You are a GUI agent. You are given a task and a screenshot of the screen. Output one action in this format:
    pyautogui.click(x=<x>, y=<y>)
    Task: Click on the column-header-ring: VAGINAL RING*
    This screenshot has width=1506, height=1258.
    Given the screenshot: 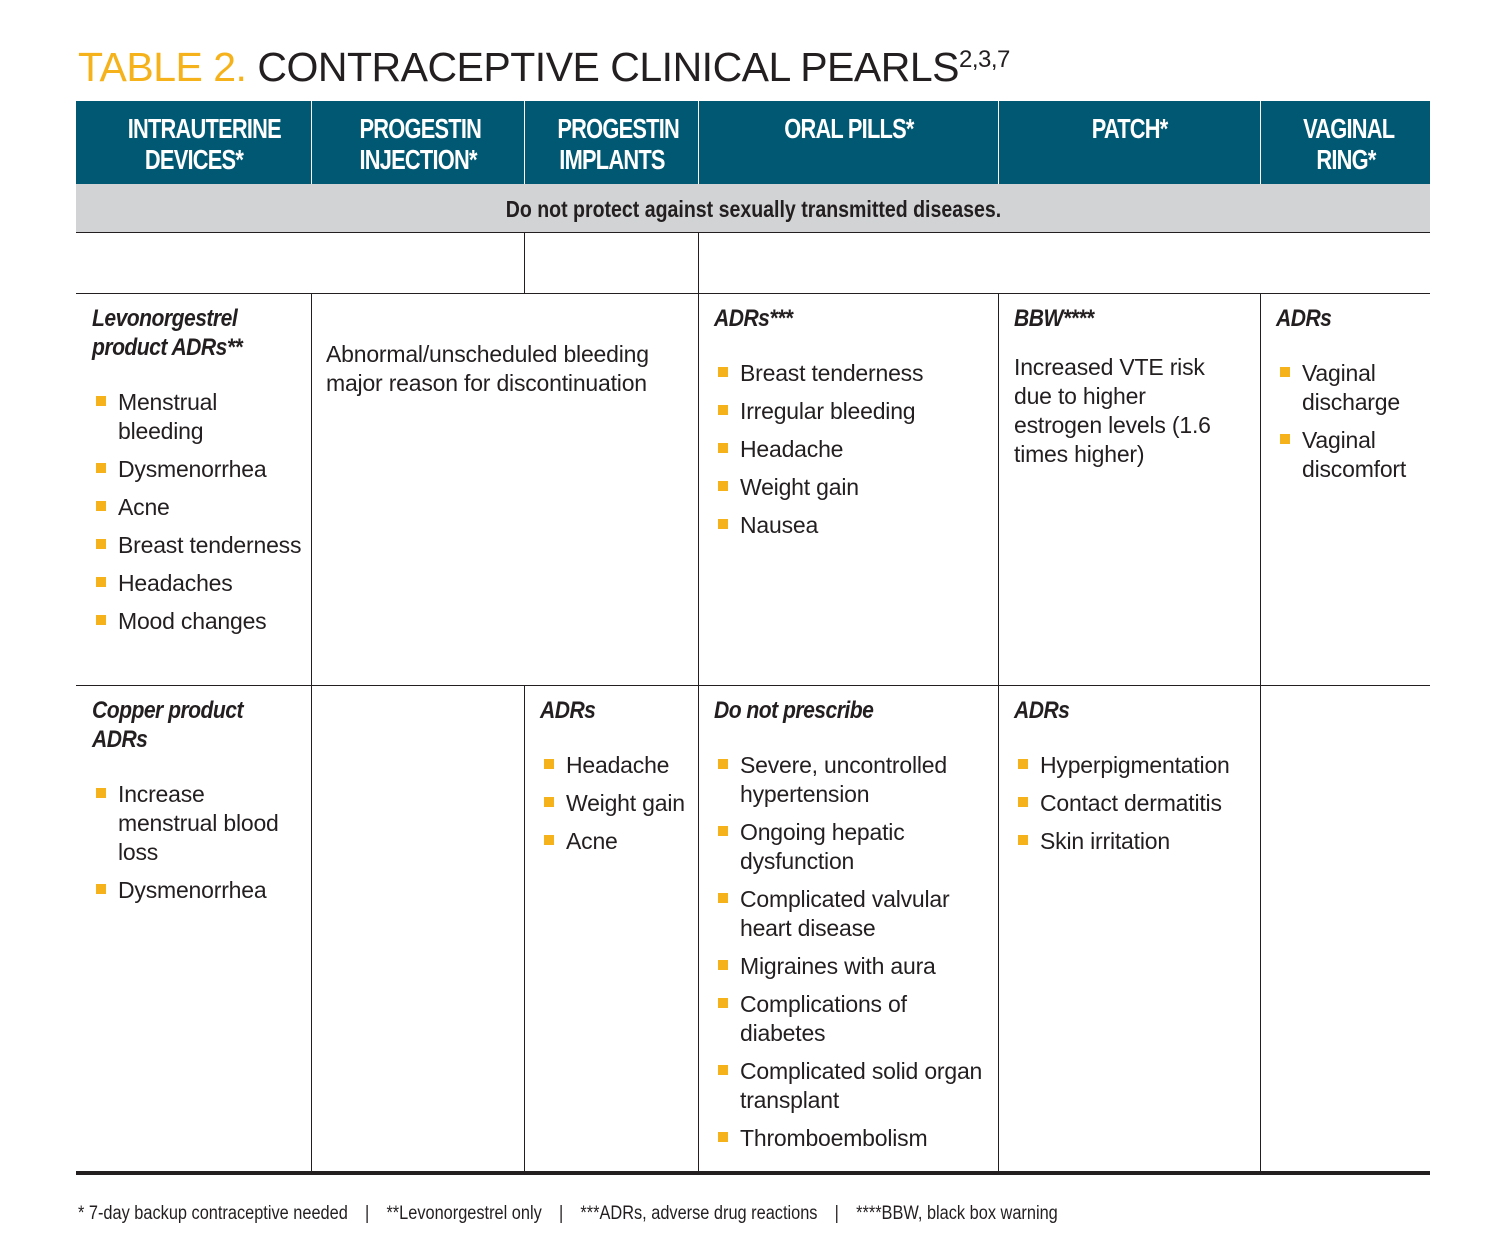 What is the action you would take?
    pyautogui.click(x=1345, y=142)
    